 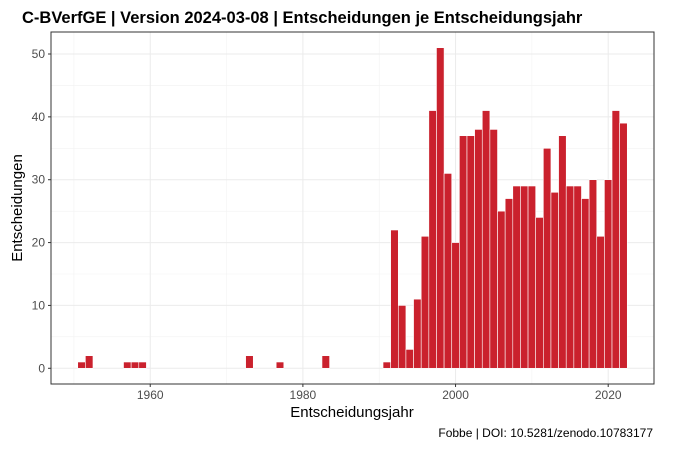 What do you see at coordinates (39, 305) in the screenshot?
I see `y-tick-label: 10` at bounding box center [39, 305].